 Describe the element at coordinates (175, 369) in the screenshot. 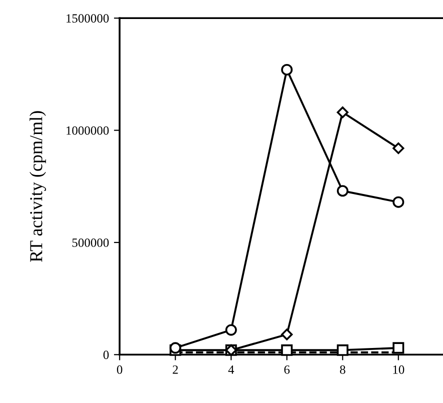

I see `x-tick-label: 2` at that location.